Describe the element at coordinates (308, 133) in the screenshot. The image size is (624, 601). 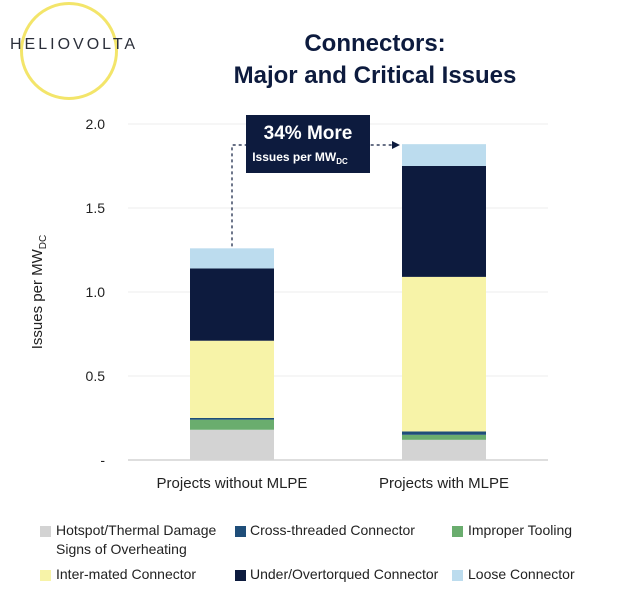
I see `annotation-main-text: 34% More` at that location.